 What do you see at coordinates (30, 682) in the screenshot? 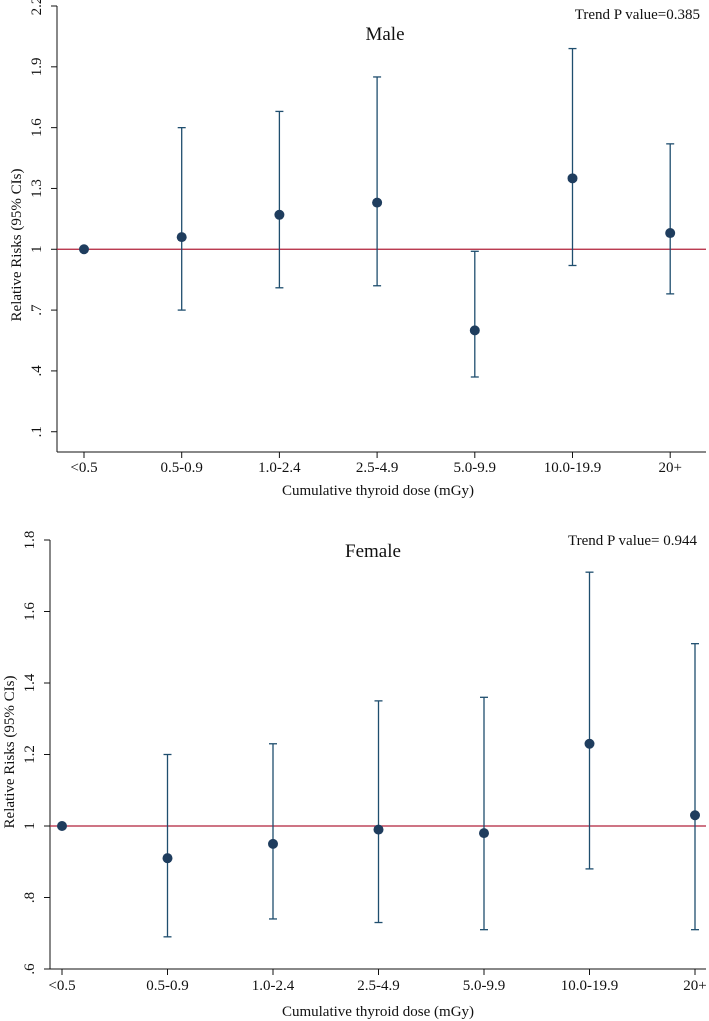
I see `female-y-tick-label: 1.4` at bounding box center [30, 682].